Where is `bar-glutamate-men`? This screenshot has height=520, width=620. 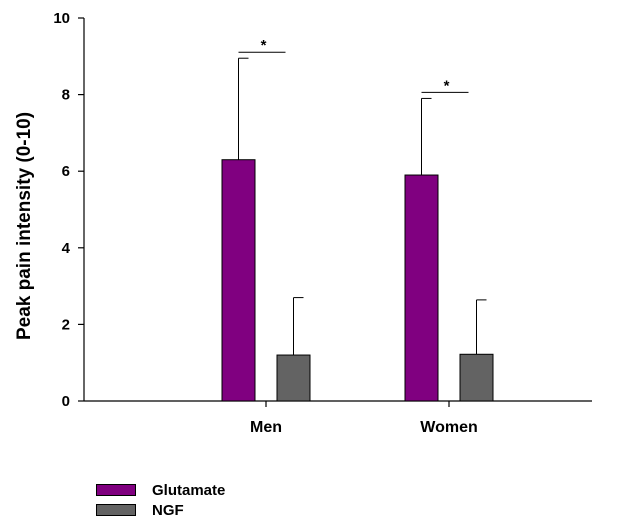
bar-glutamate-men is located at coordinates (238, 280).